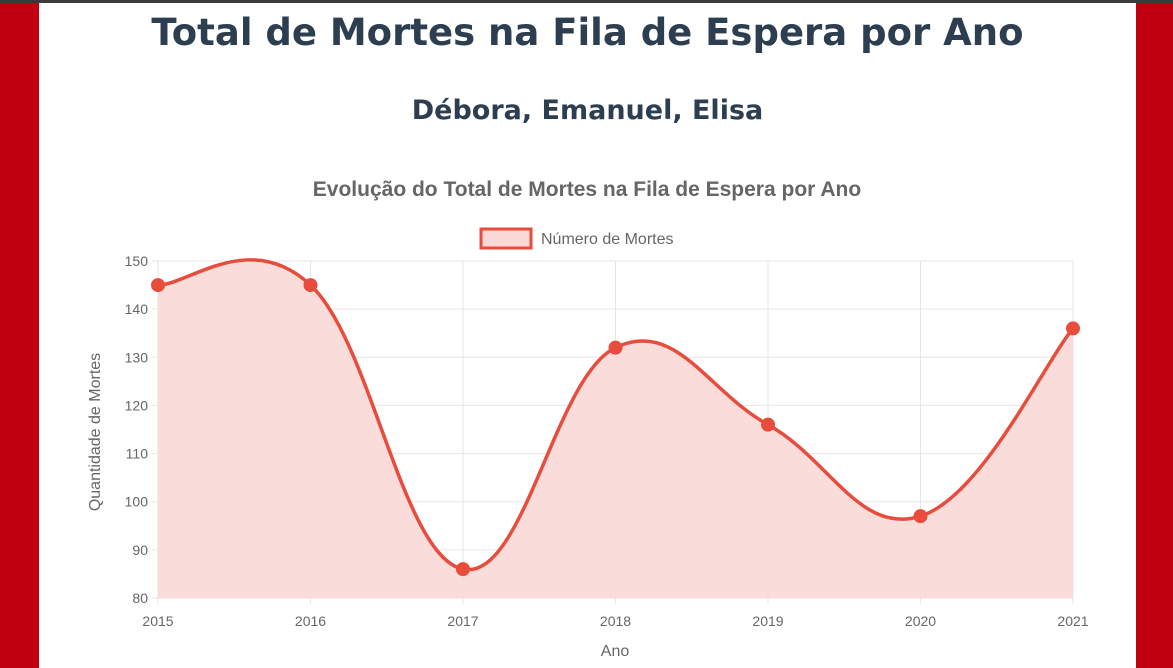  I want to click on y-tick-label: 130, so click(137, 357).